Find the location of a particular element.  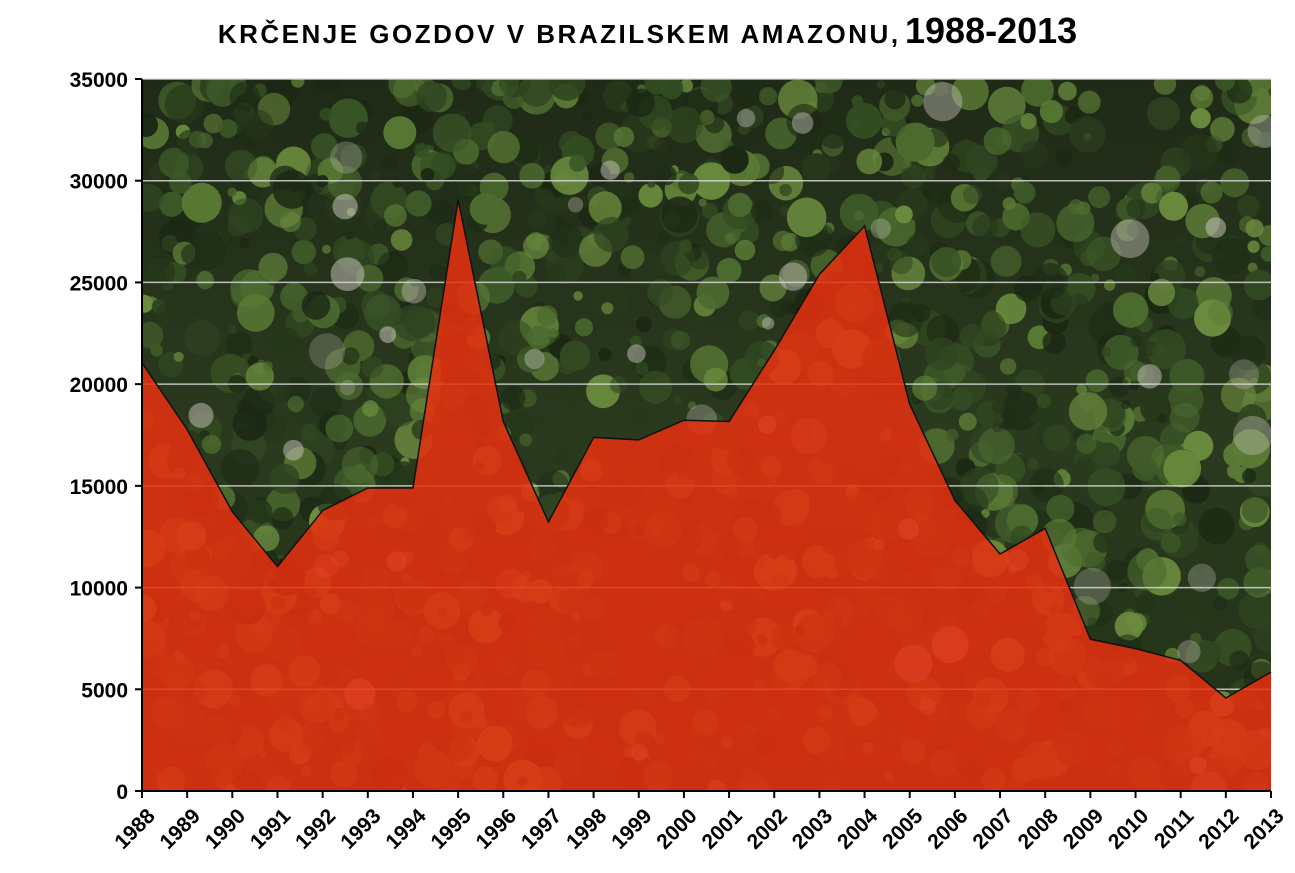

y-axis-ticks: 0 5000 10000 15000 20000 25000 30000 35000 is located at coordinates (99, 436).